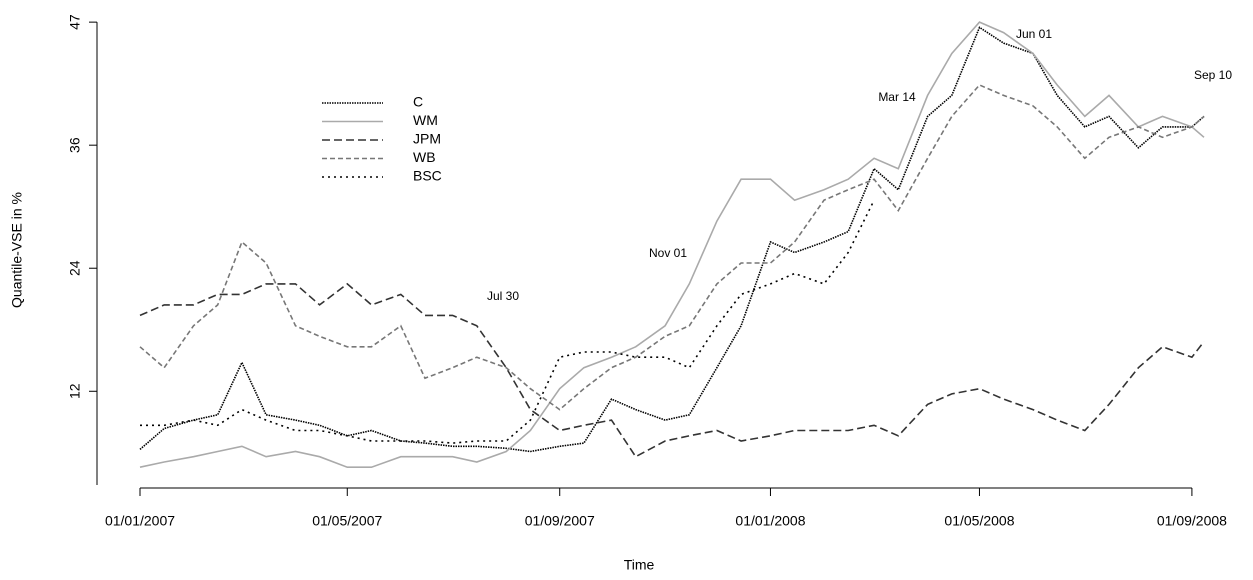 The image size is (1253, 580). I want to click on legend-label: WB, so click(424, 157).